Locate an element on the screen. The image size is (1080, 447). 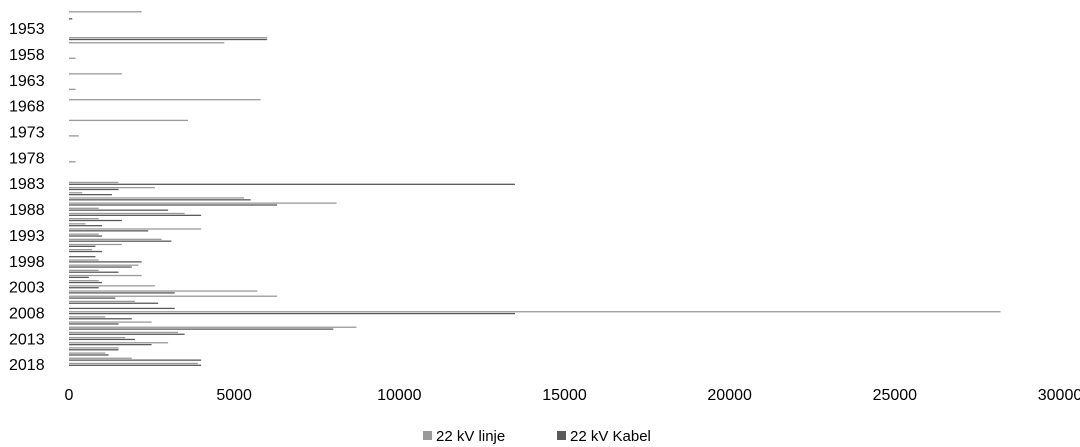
bar-22-kv-kabel-2009 is located at coordinates (100, 319).